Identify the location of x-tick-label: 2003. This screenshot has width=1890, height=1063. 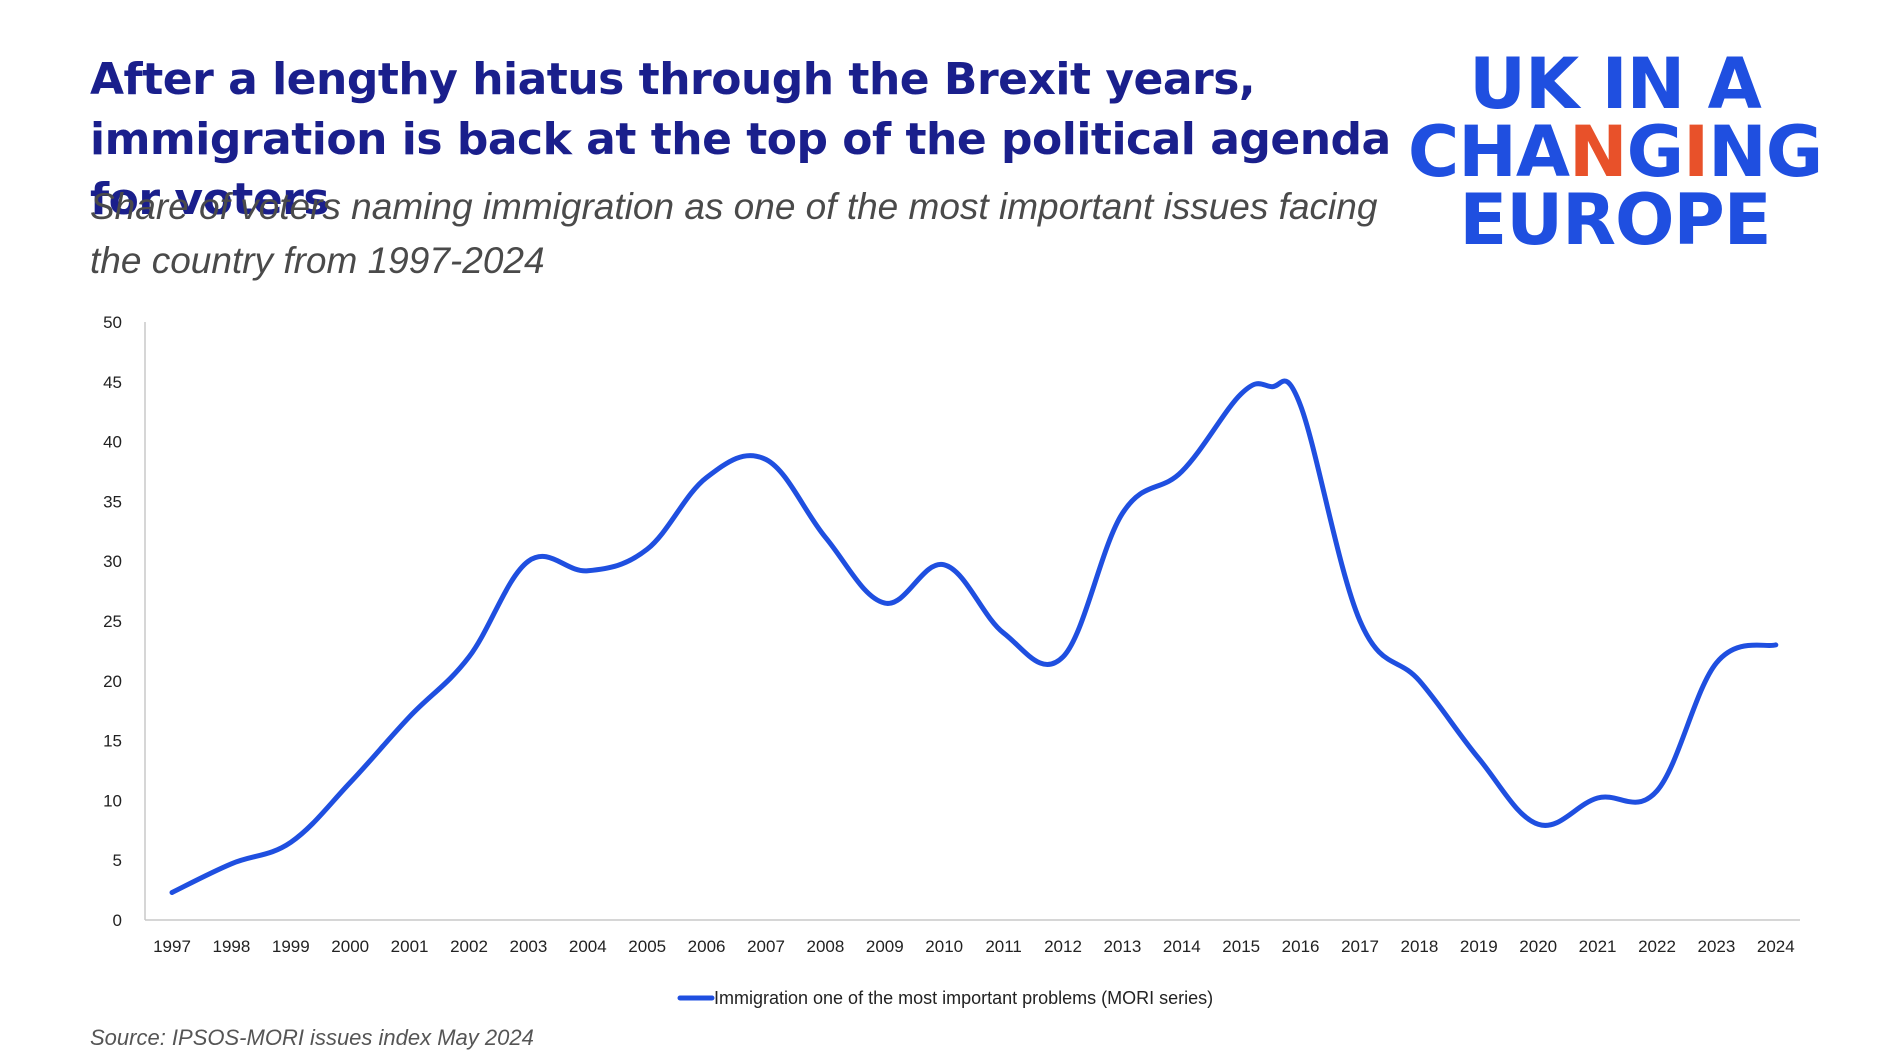
(528, 946).